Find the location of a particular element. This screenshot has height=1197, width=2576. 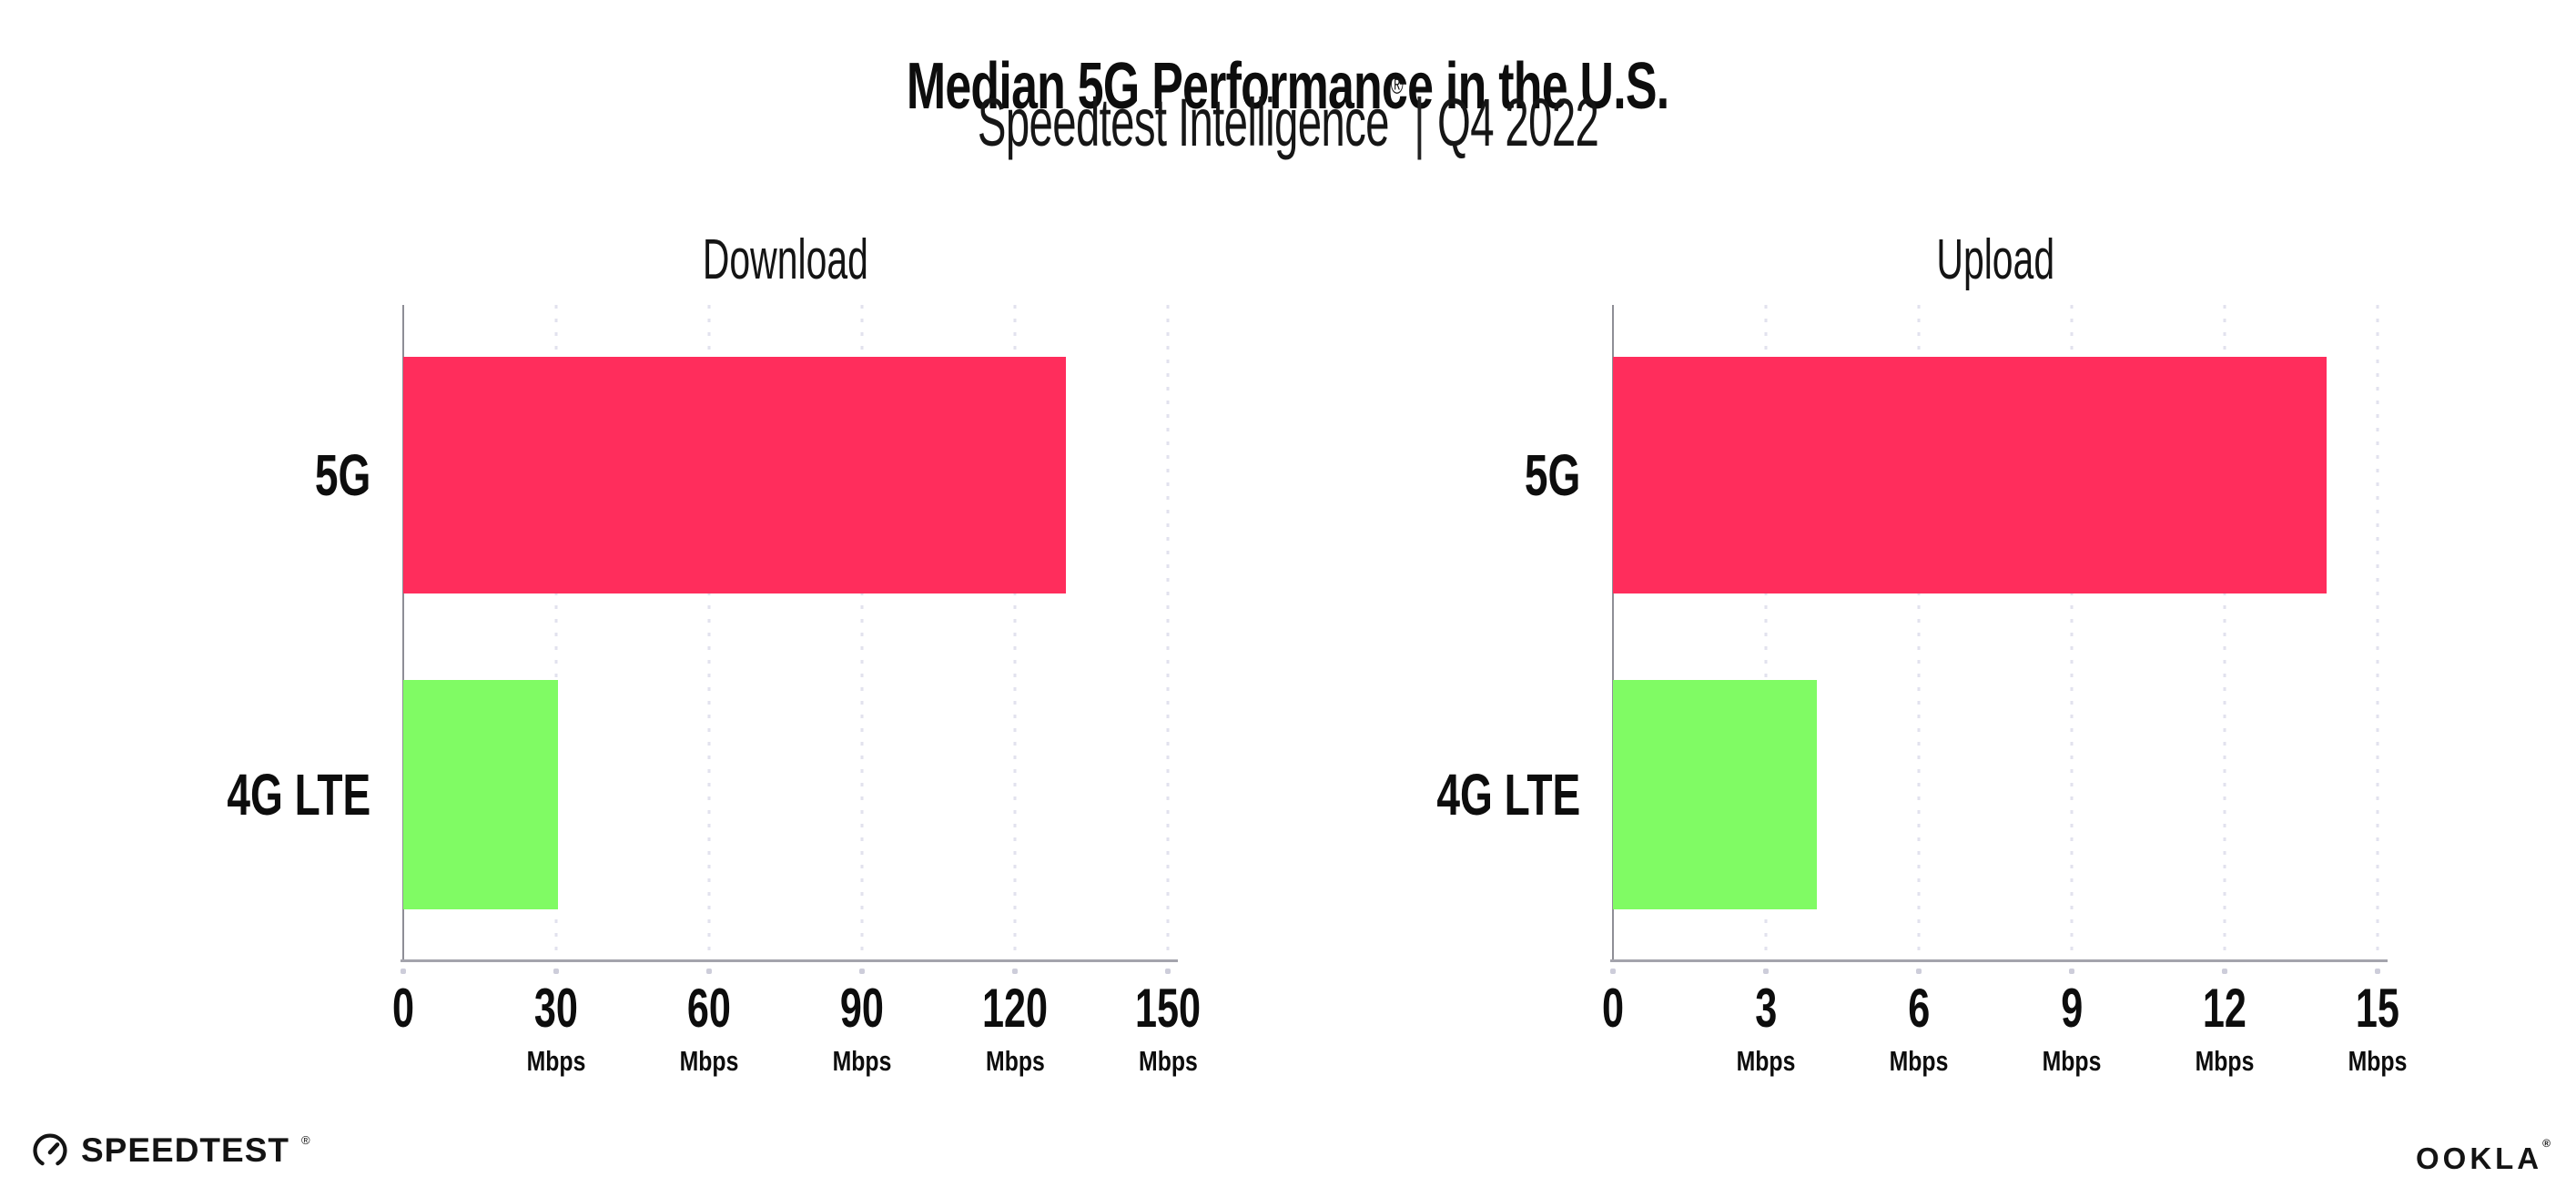

registered-trademark-icon: ® is located at coordinates (1397, 85).